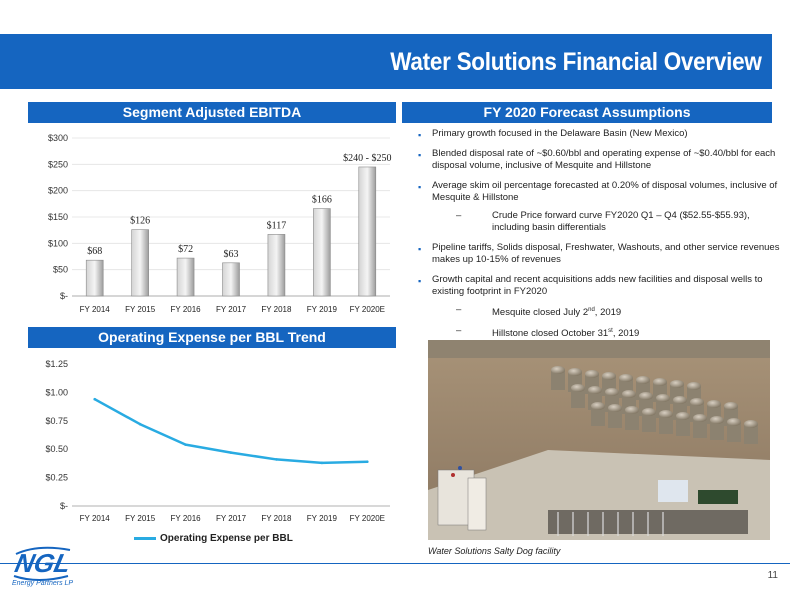  What do you see at coordinates (60, 270) in the screenshot?
I see `y-tick-label: $50` at bounding box center [60, 270].